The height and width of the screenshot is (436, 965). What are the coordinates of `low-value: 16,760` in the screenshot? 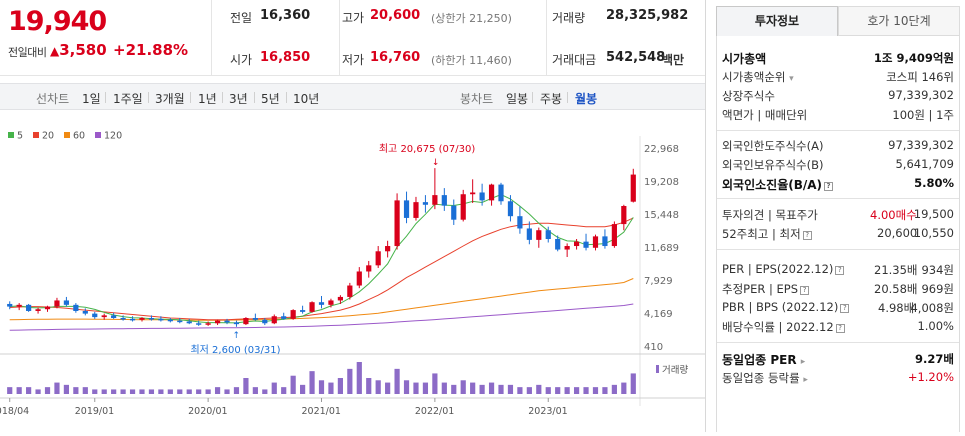 It's located at (395, 57).